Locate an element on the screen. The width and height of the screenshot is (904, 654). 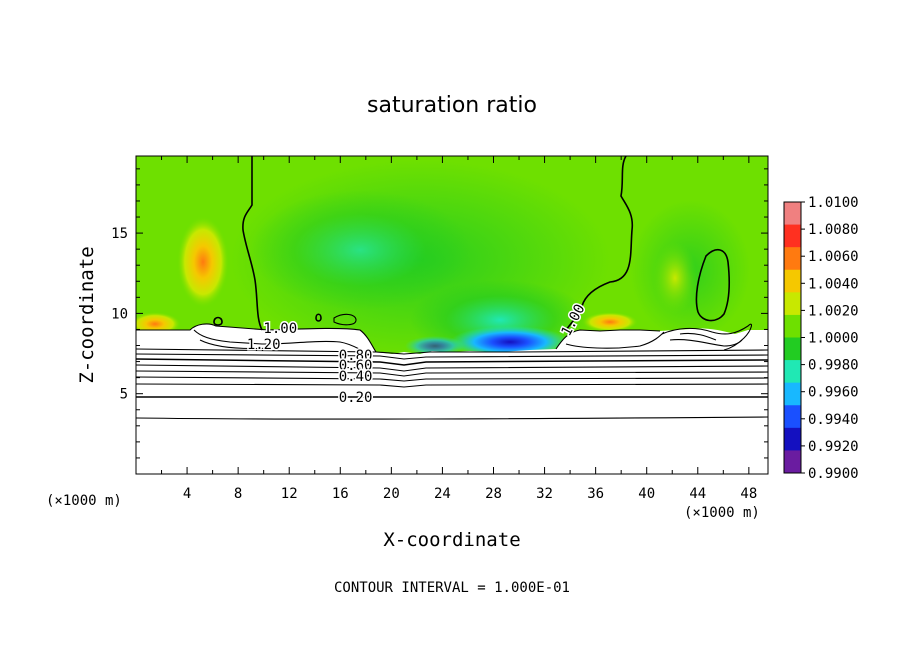
chart-title: saturation ratio is located at coordinates (452, 105).